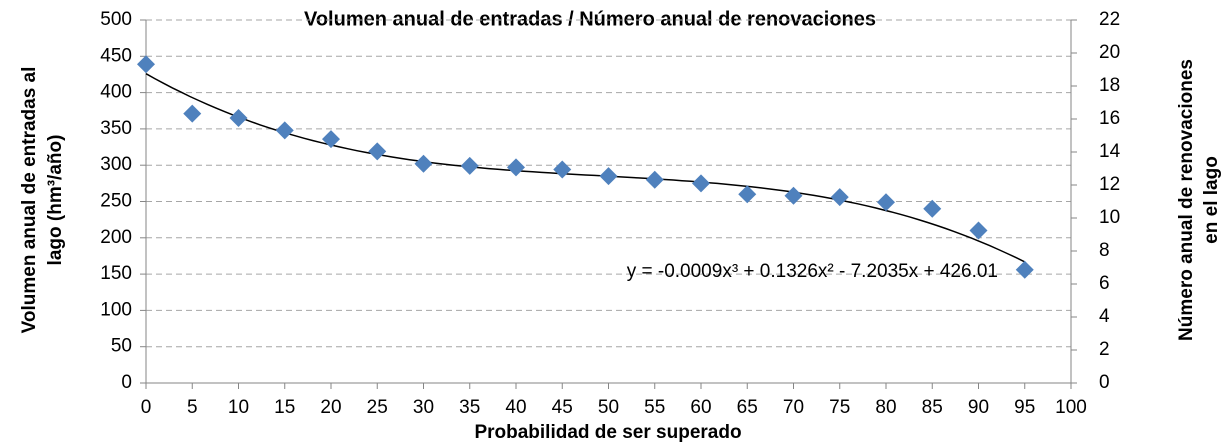 The height and width of the screenshot is (448, 1227). Describe the element at coordinates (469, 407) in the screenshot. I see `x-tick-label: 35` at that location.